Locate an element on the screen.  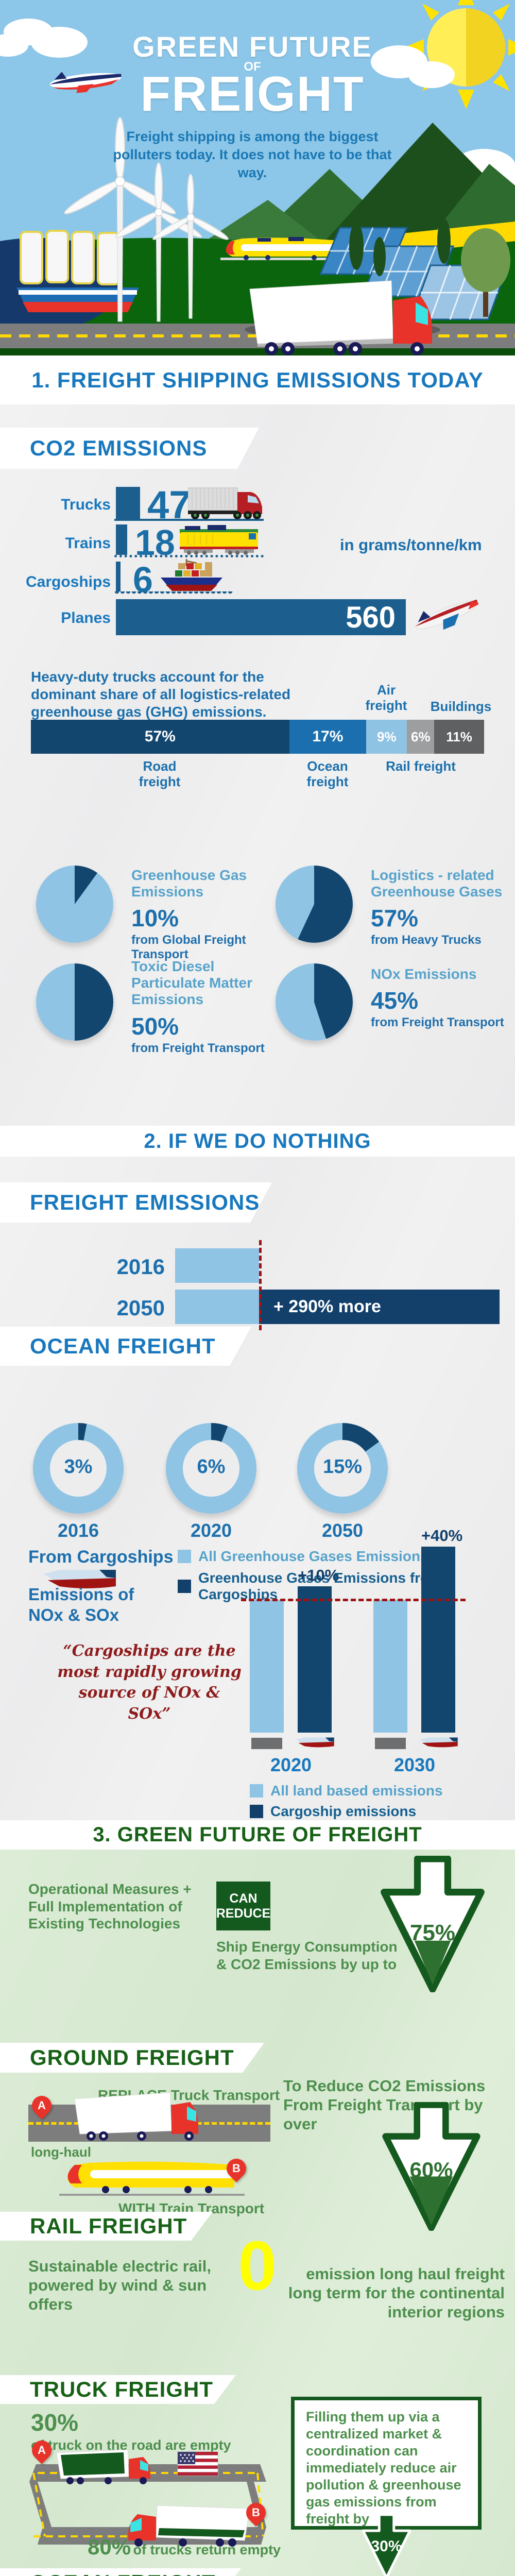
value-trains: 18 is located at coordinates (155, 543).